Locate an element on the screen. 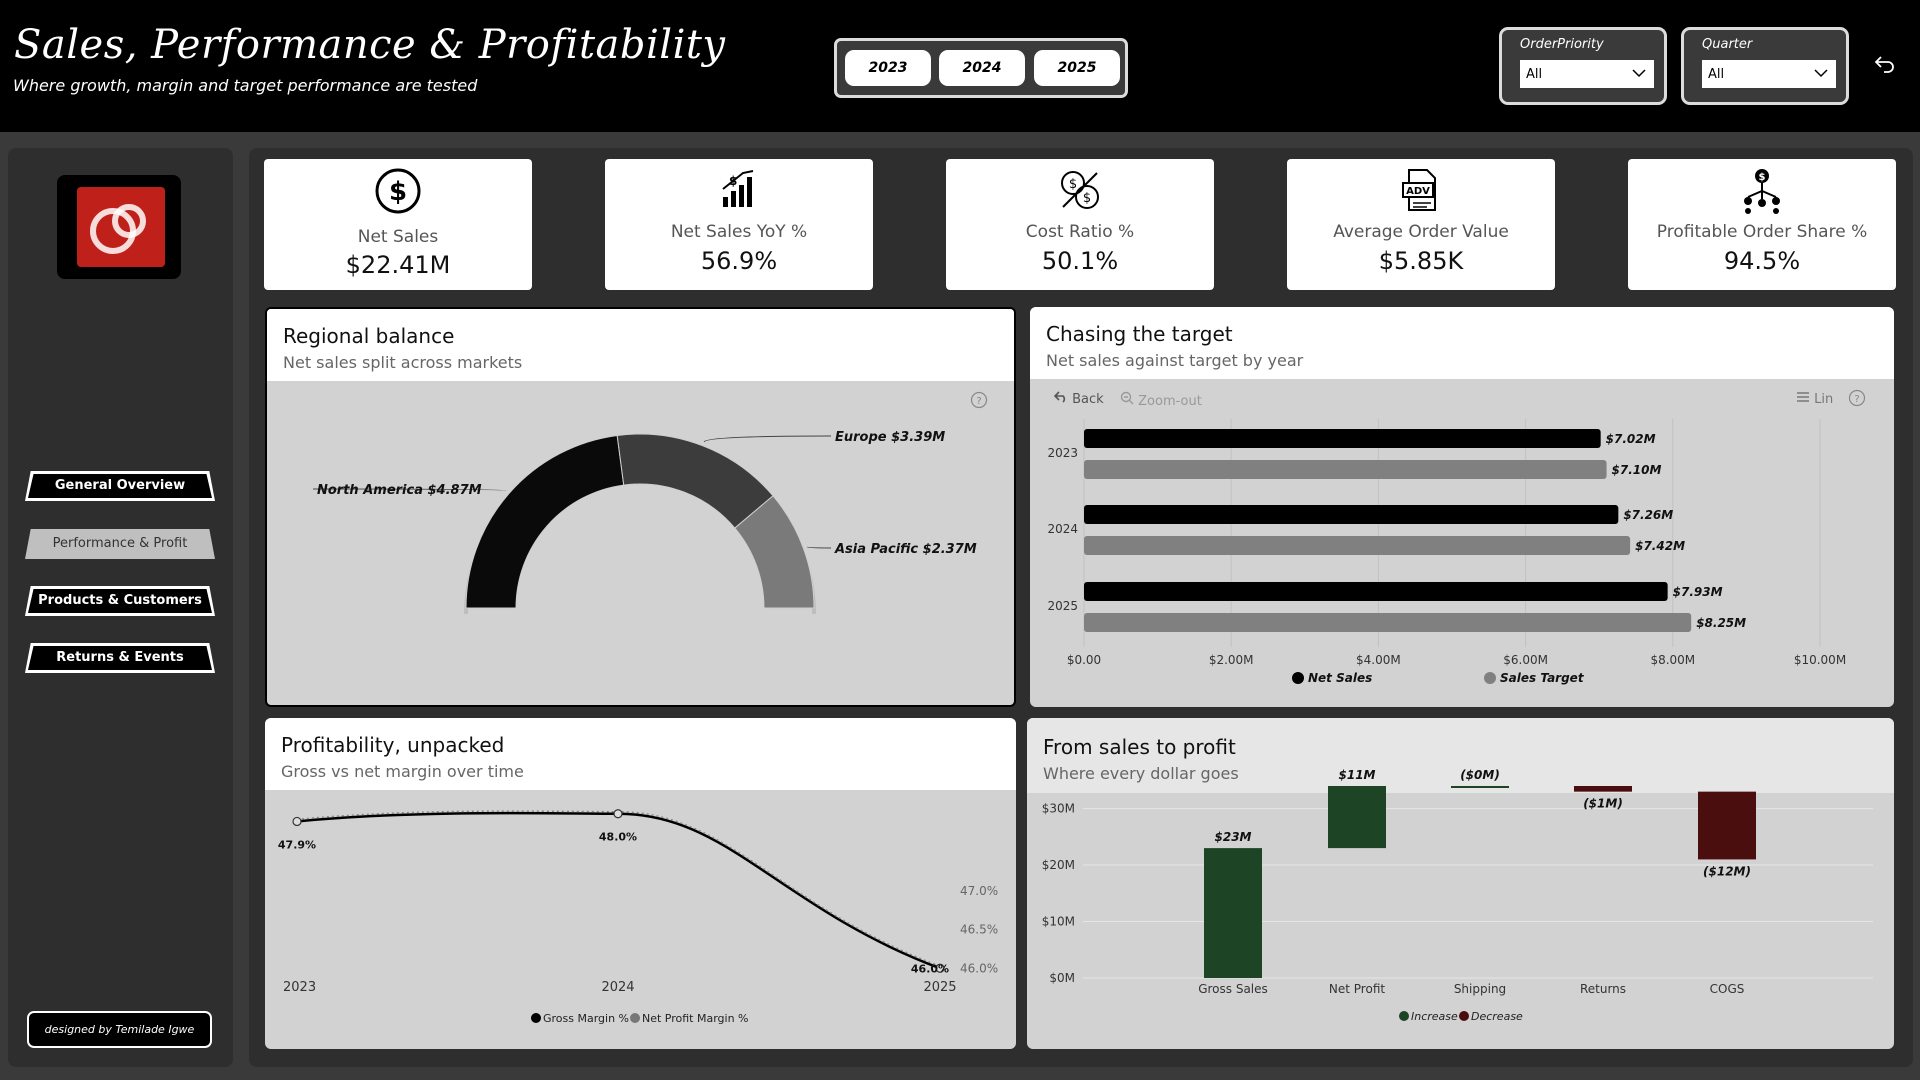 This screenshot has height=1080, width=1920. lin-scale-button: Lin is located at coordinates (1814, 399).